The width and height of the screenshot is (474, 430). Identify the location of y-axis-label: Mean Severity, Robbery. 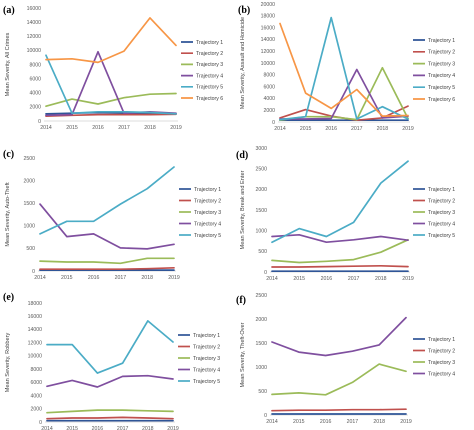
(8, 363).